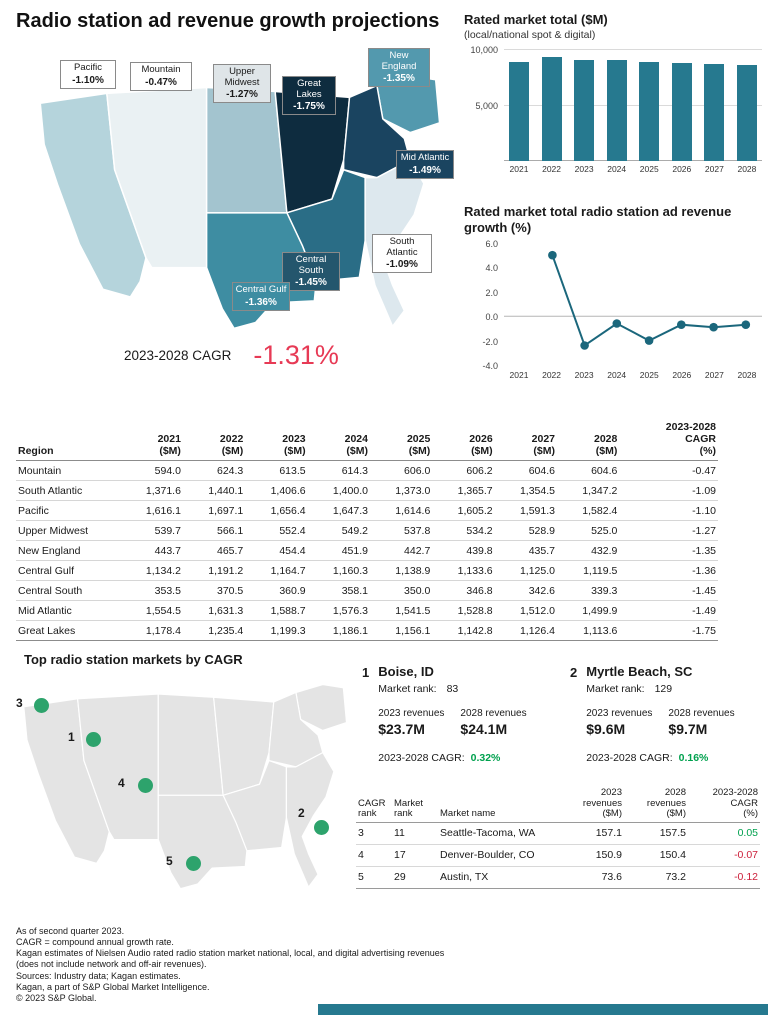  Describe the element at coordinates (202, 842) in the screenshot. I see `gray-region-shape` at that location.